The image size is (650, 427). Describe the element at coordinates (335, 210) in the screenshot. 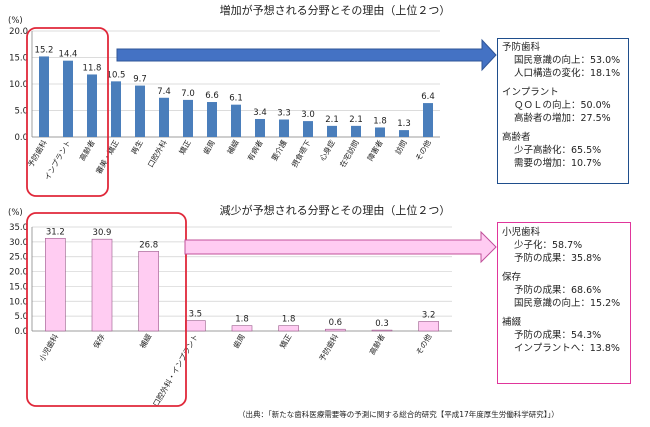

I see `chart-title: 減少が予想される分野とその理由（上位２つ）` at that location.